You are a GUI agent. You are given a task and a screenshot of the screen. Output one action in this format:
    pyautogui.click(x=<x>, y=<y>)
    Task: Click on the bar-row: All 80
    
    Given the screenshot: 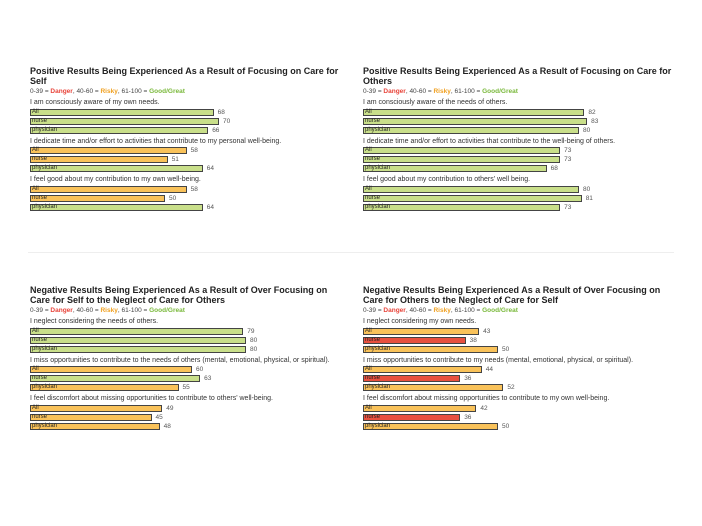 What is the action you would take?
    pyautogui.click(x=520, y=189)
    